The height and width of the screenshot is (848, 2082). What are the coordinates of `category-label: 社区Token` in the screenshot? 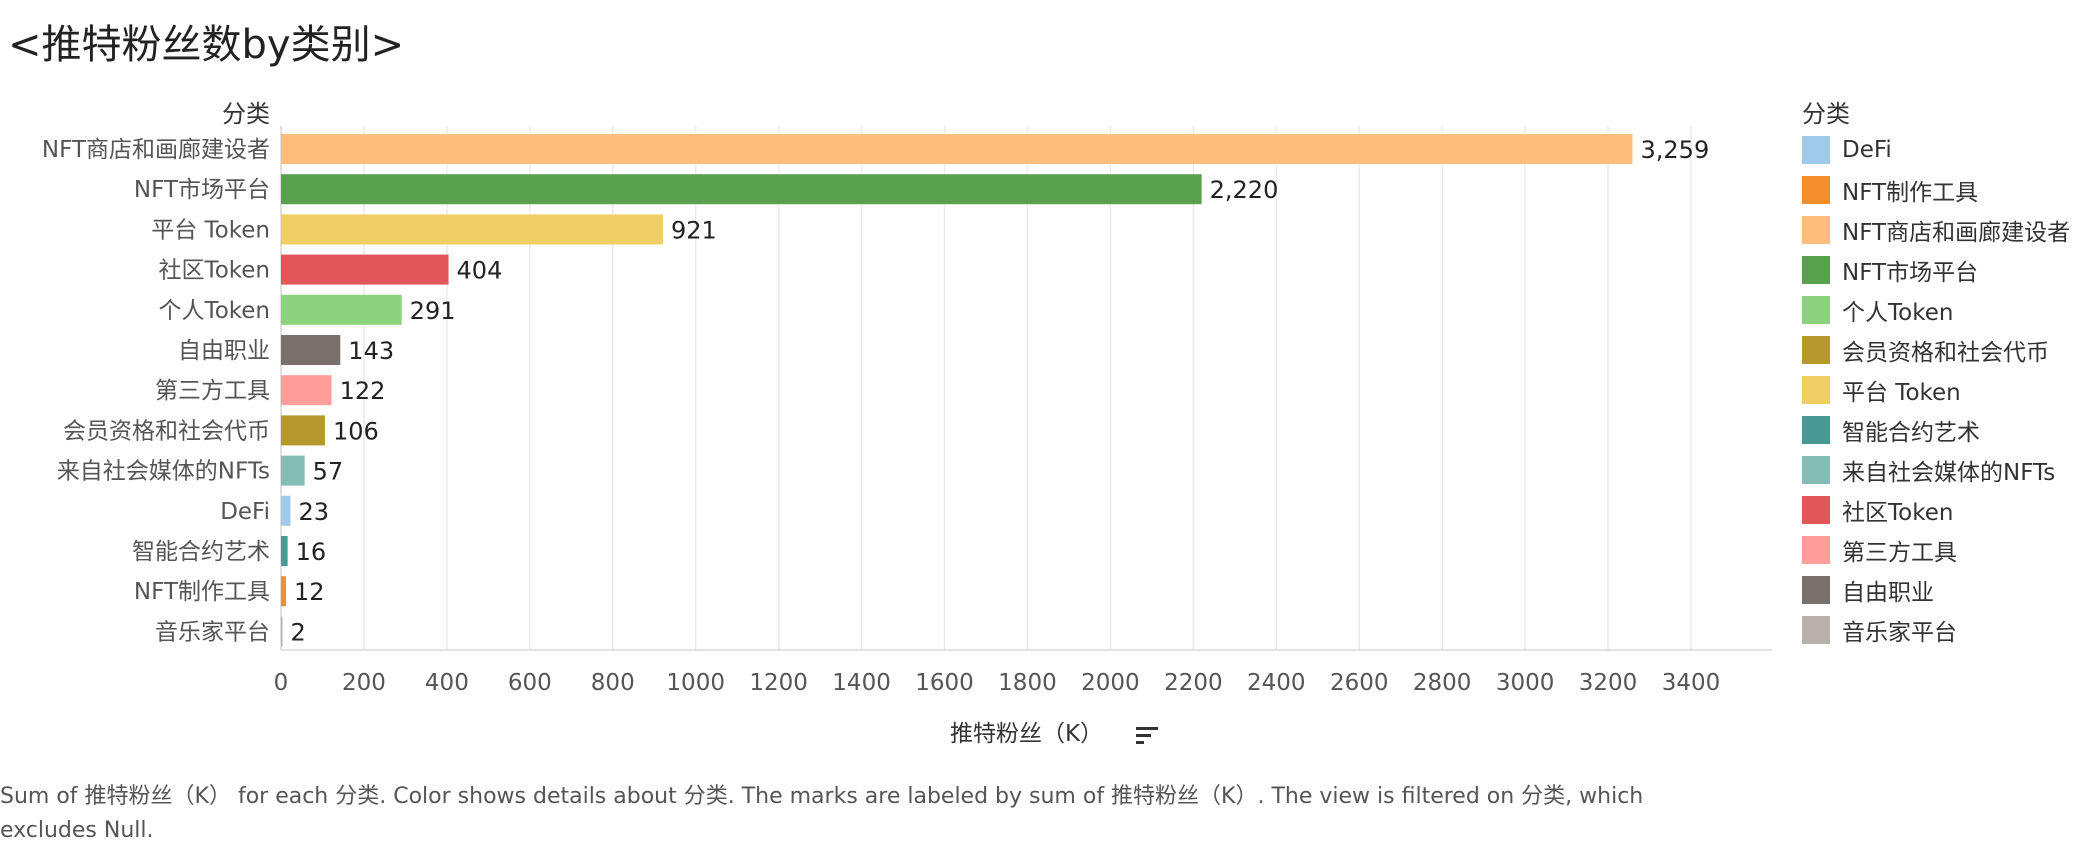 It's located at (214, 271).